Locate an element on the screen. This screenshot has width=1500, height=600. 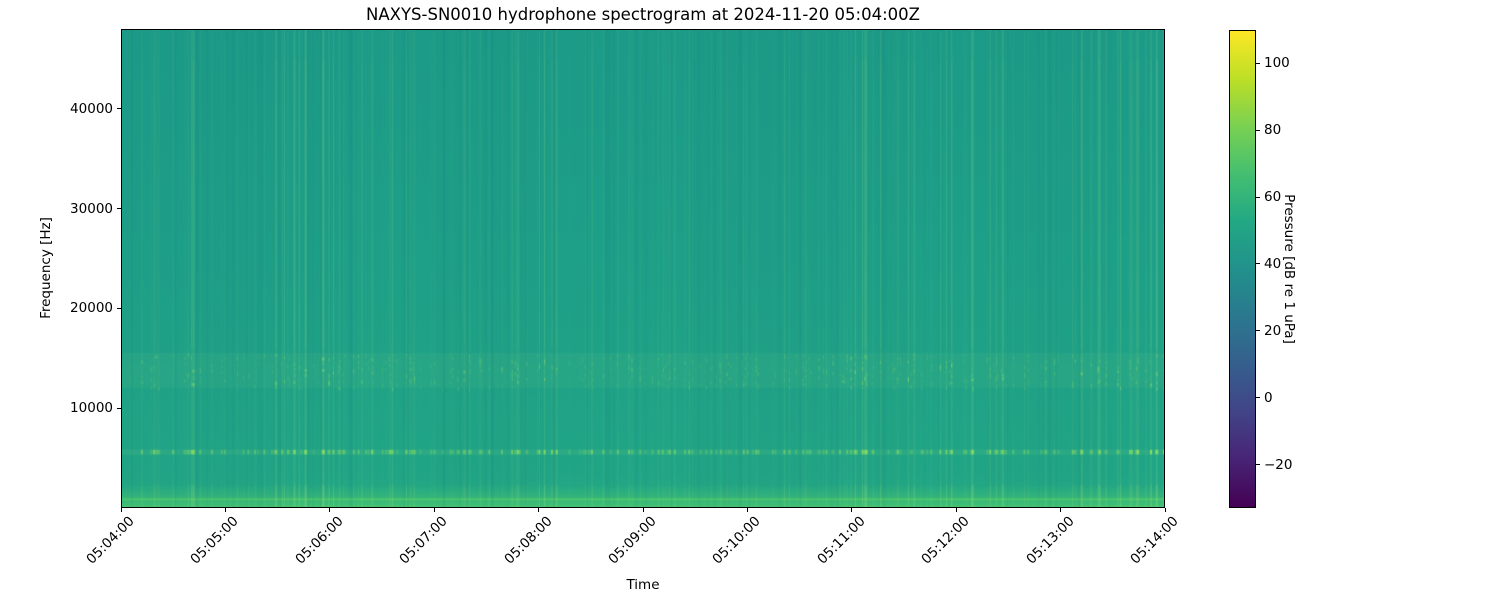
y-tick-label: 30000 is located at coordinates (91, 208).